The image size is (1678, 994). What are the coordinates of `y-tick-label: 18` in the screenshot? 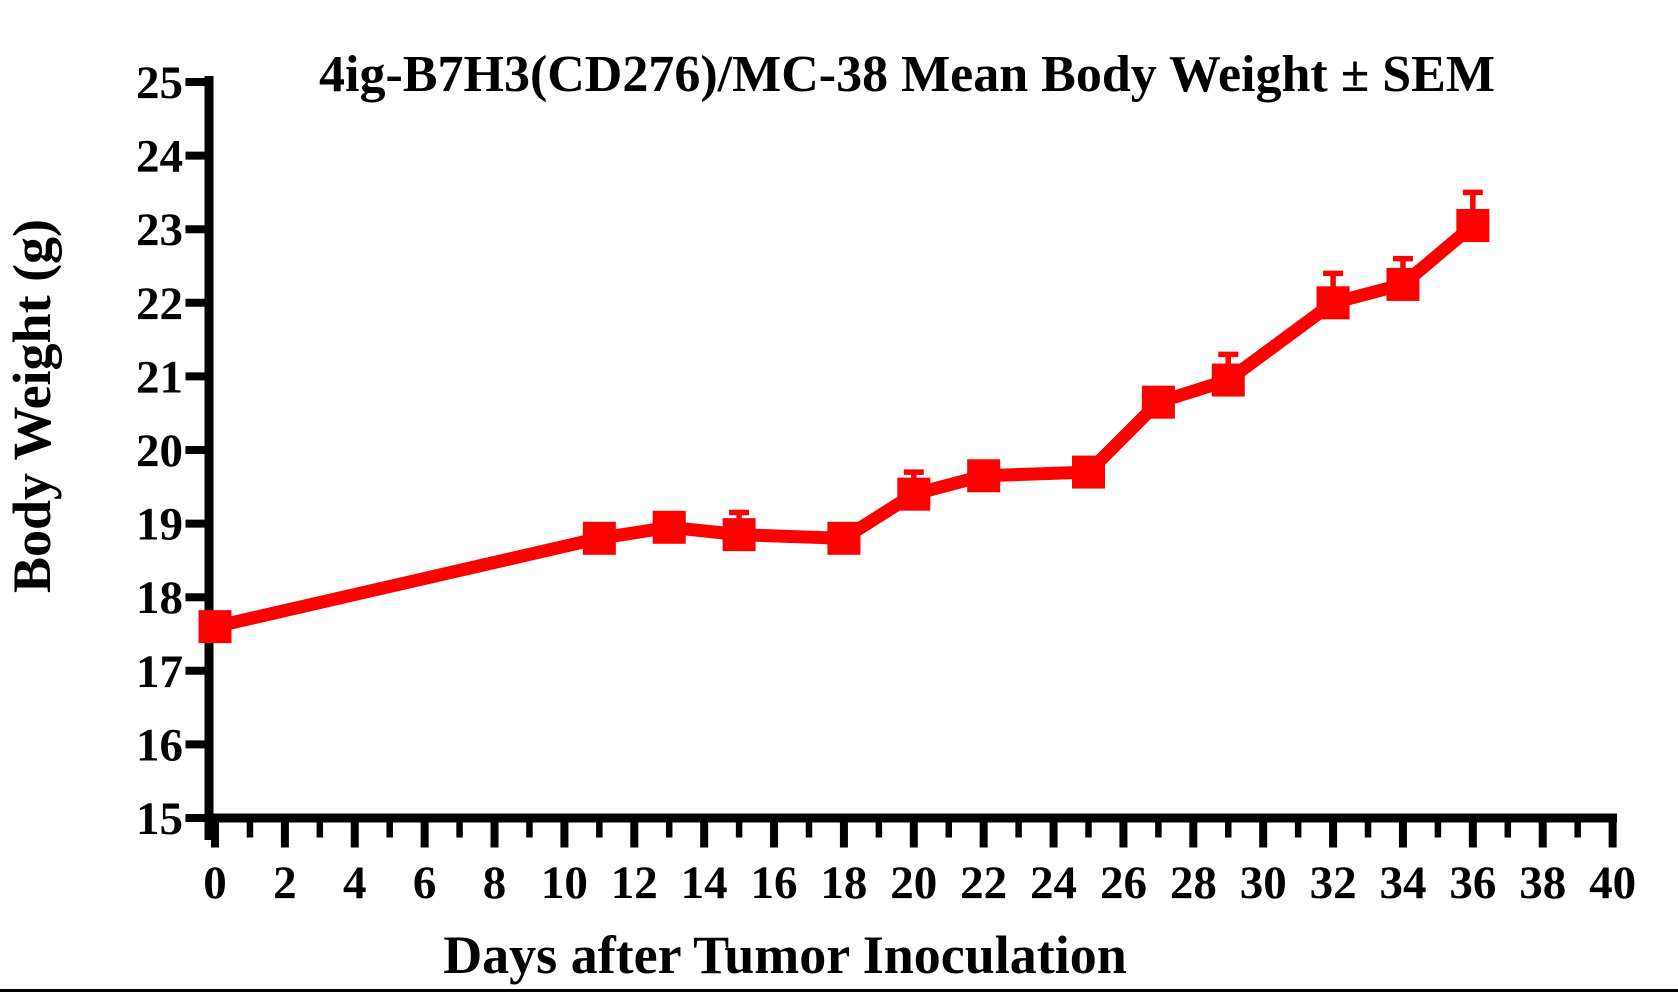 It's located at (159, 598).